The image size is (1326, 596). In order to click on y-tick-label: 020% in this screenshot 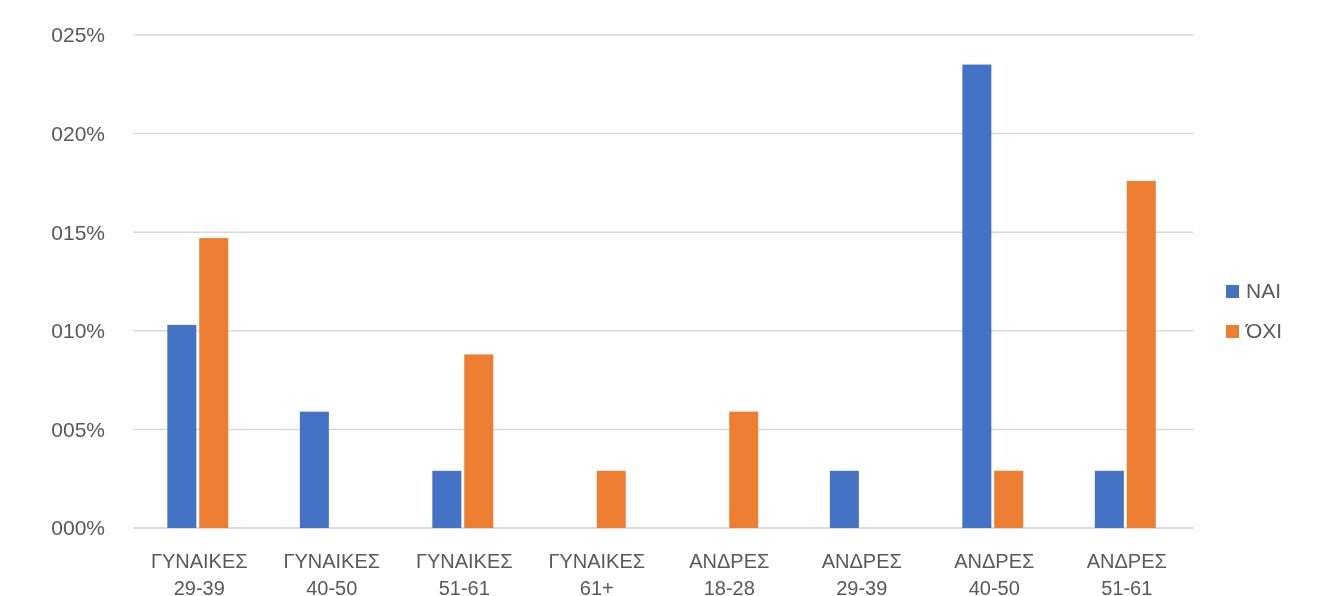, I will do `click(78, 133)`.